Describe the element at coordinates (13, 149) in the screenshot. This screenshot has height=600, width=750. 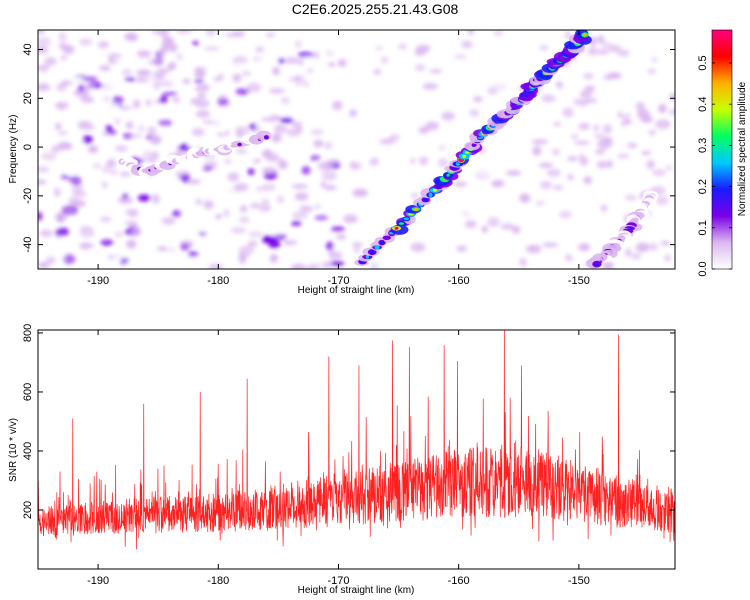
I see `spectrogram-y-label: Frequency (Hz)` at that location.